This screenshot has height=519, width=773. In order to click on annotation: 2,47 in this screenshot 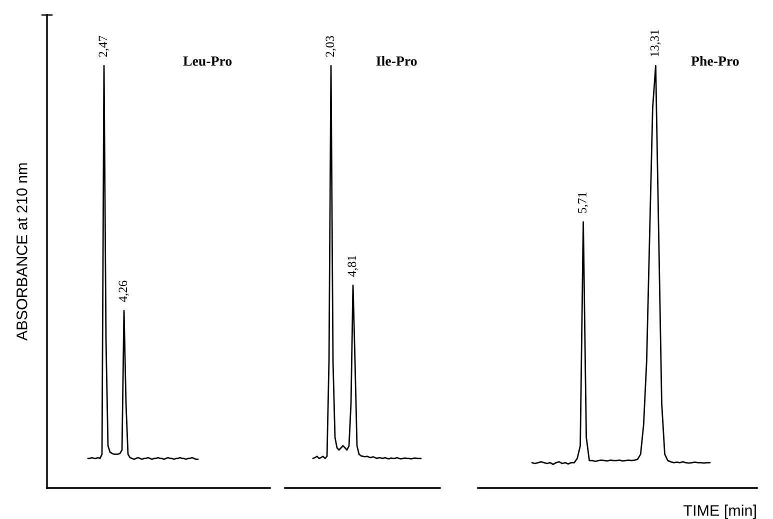, I will do `click(103, 46)`.